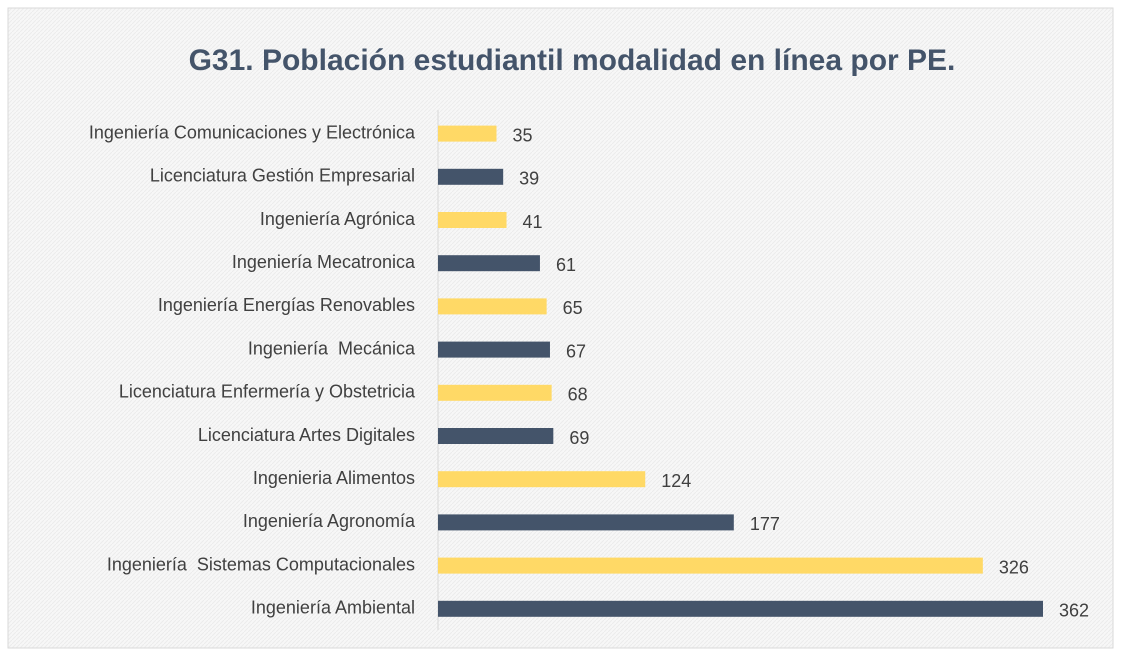 This screenshot has width=1121, height=653. I want to click on value-label: 124, so click(676, 481).